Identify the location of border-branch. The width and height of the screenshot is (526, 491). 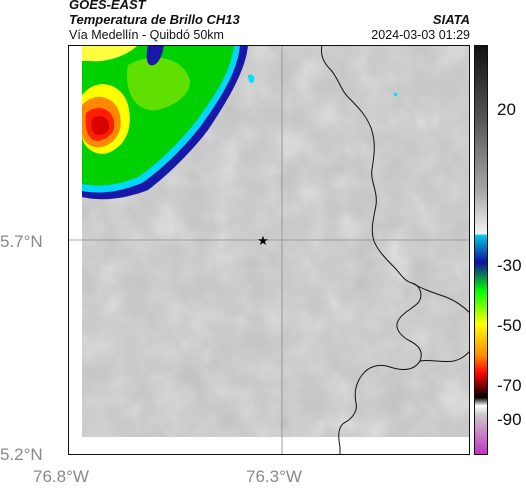
(440, 298).